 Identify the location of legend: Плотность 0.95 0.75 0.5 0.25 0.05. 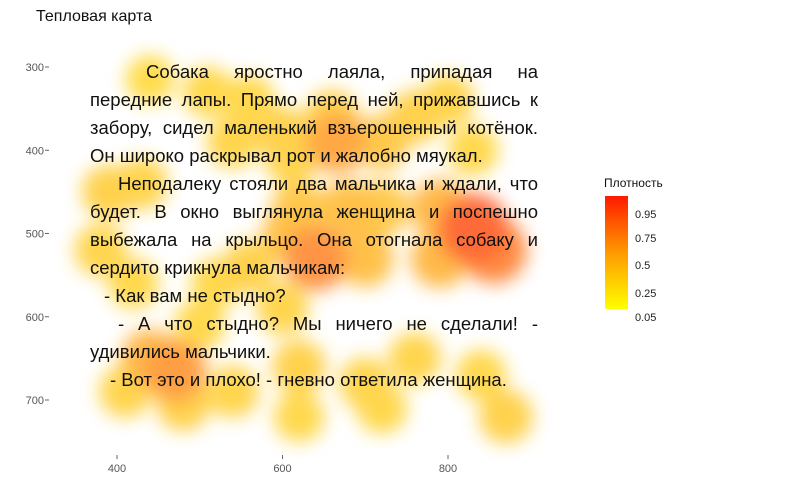
(633, 250).